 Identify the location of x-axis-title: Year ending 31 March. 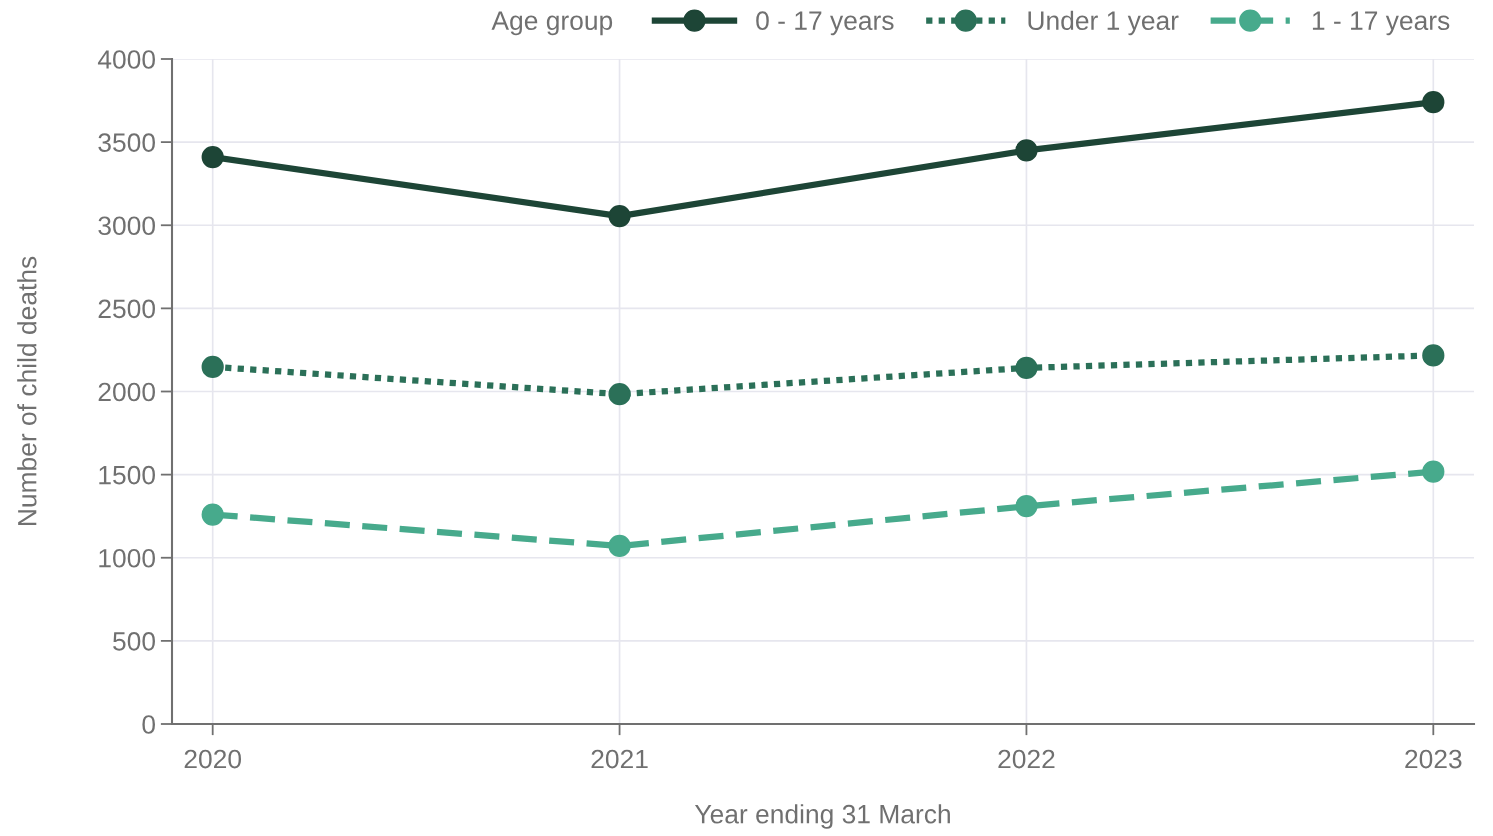
(822, 816).